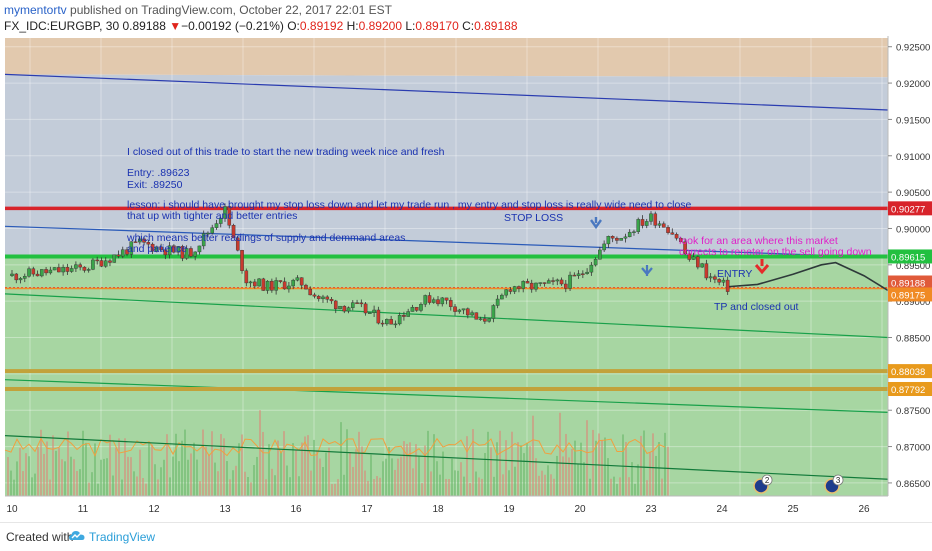  What do you see at coordinates (175, 26) in the screenshot?
I see `down-arrow-icon: ▼` at bounding box center [175, 26].